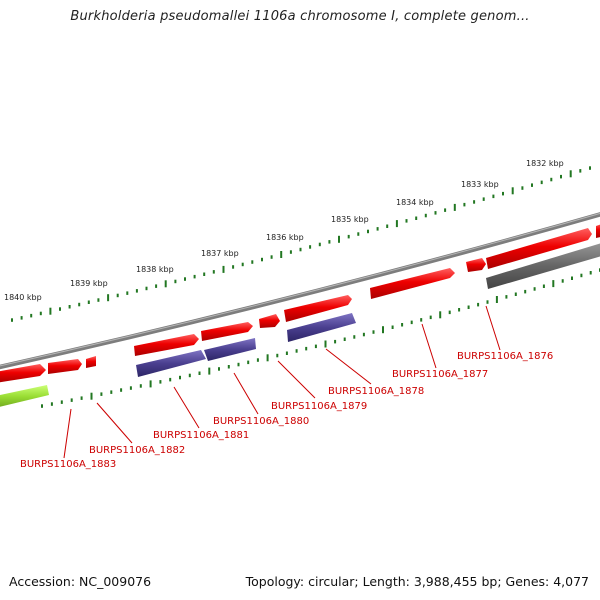 This screenshot has height=600, width=600. Describe the element at coordinates (440, 374) in the screenshot. I see `gene-label-1877: BURPS1106A_1877` at that location.